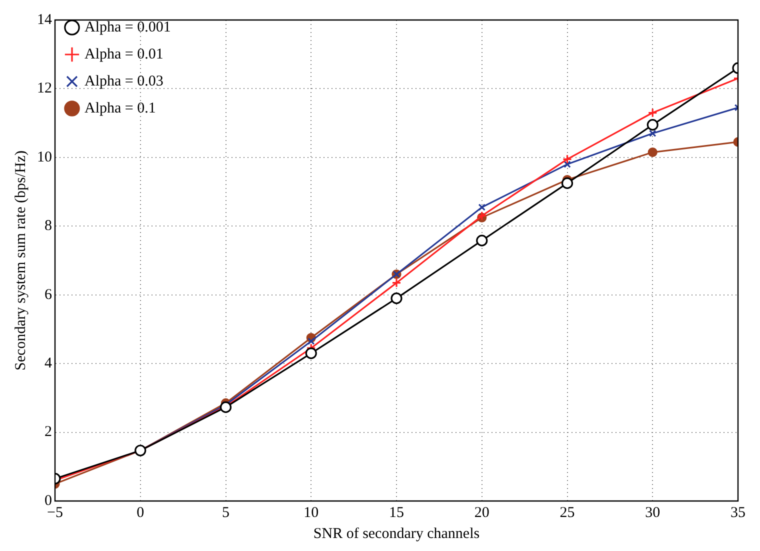  Describe the element at coordinates (124, 54) in the screenshot. I see `legend-label: Alpha = 0.01` at that location.